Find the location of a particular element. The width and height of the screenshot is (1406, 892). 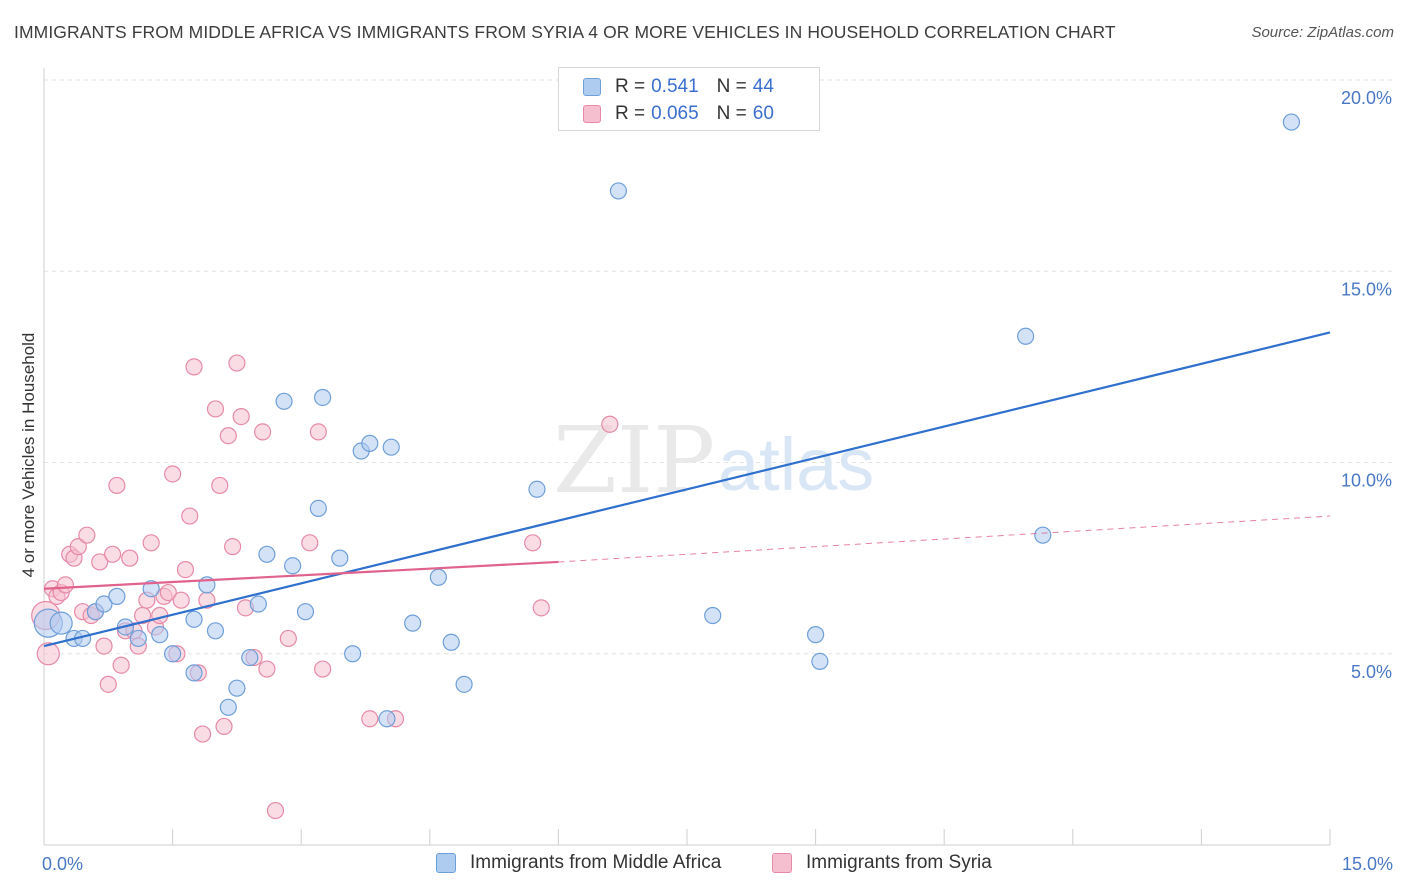

legend-r-value: 0.541 is located at coordinates (675, 86).